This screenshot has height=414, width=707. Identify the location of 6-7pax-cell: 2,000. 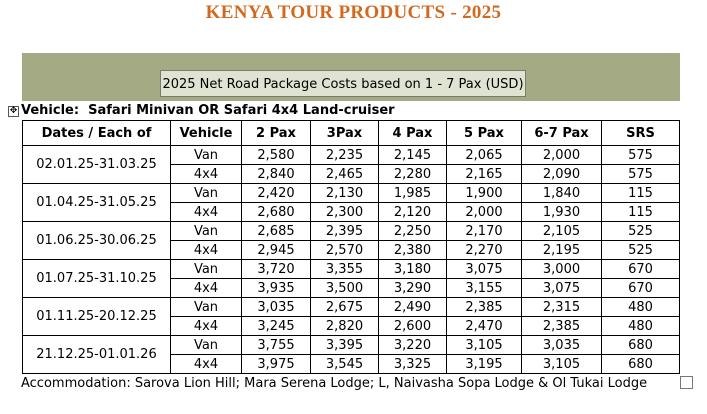
(561, 155).